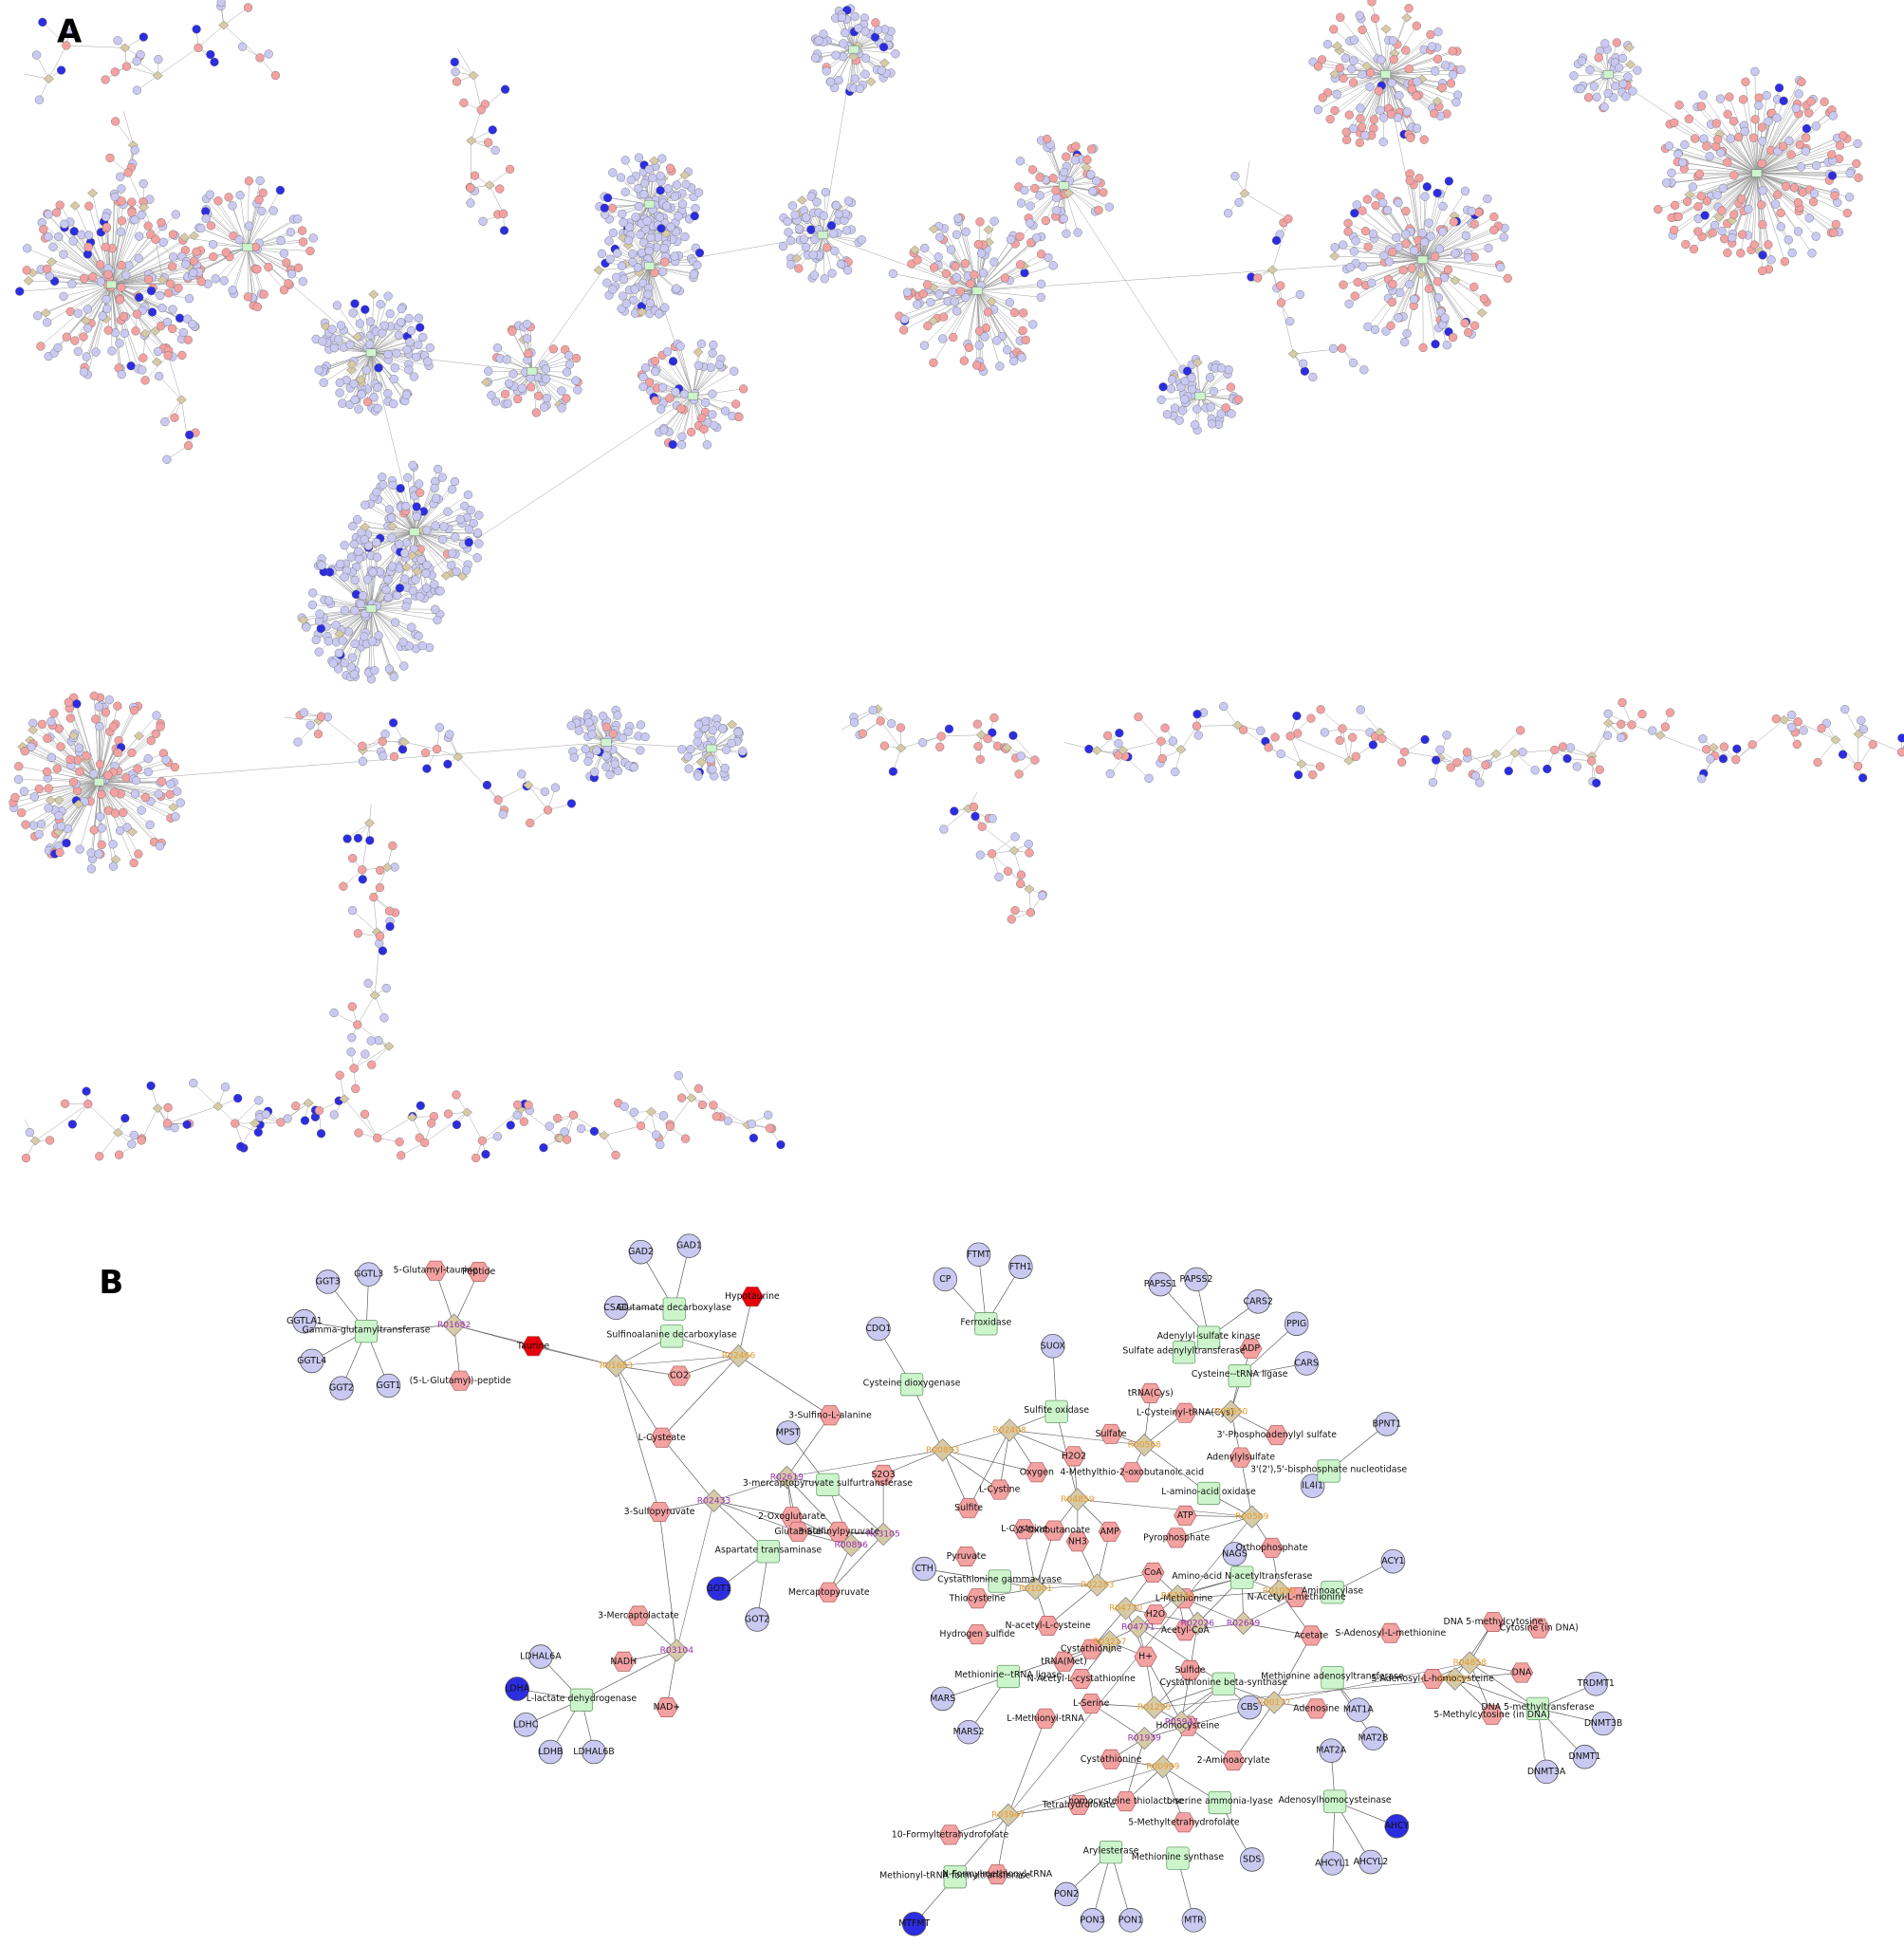 The image size is (1904, 1945). What do you see at coordinates (371, 353) in the screenshot?
I see `enzyme-node` at bounding box center [371, 353].